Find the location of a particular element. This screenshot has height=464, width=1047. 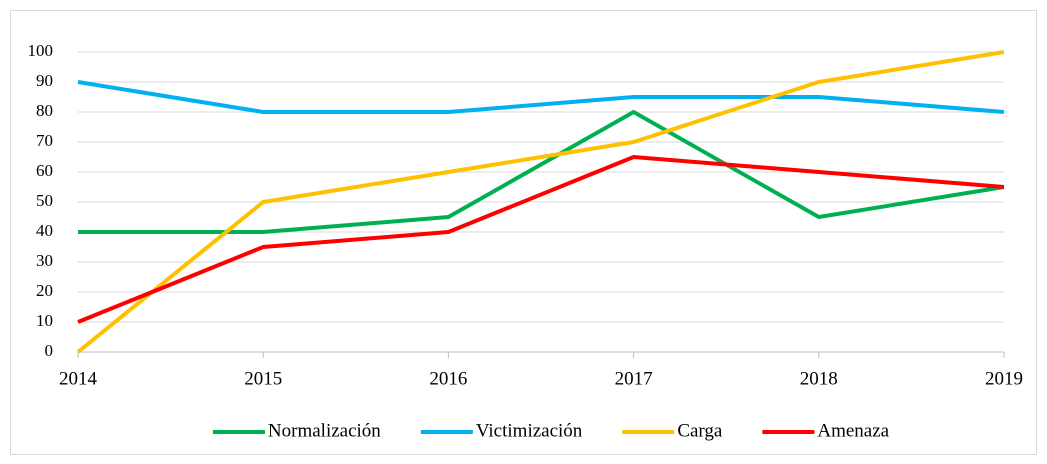

y-tick-label: 20 is located at coordinates (44, 290).